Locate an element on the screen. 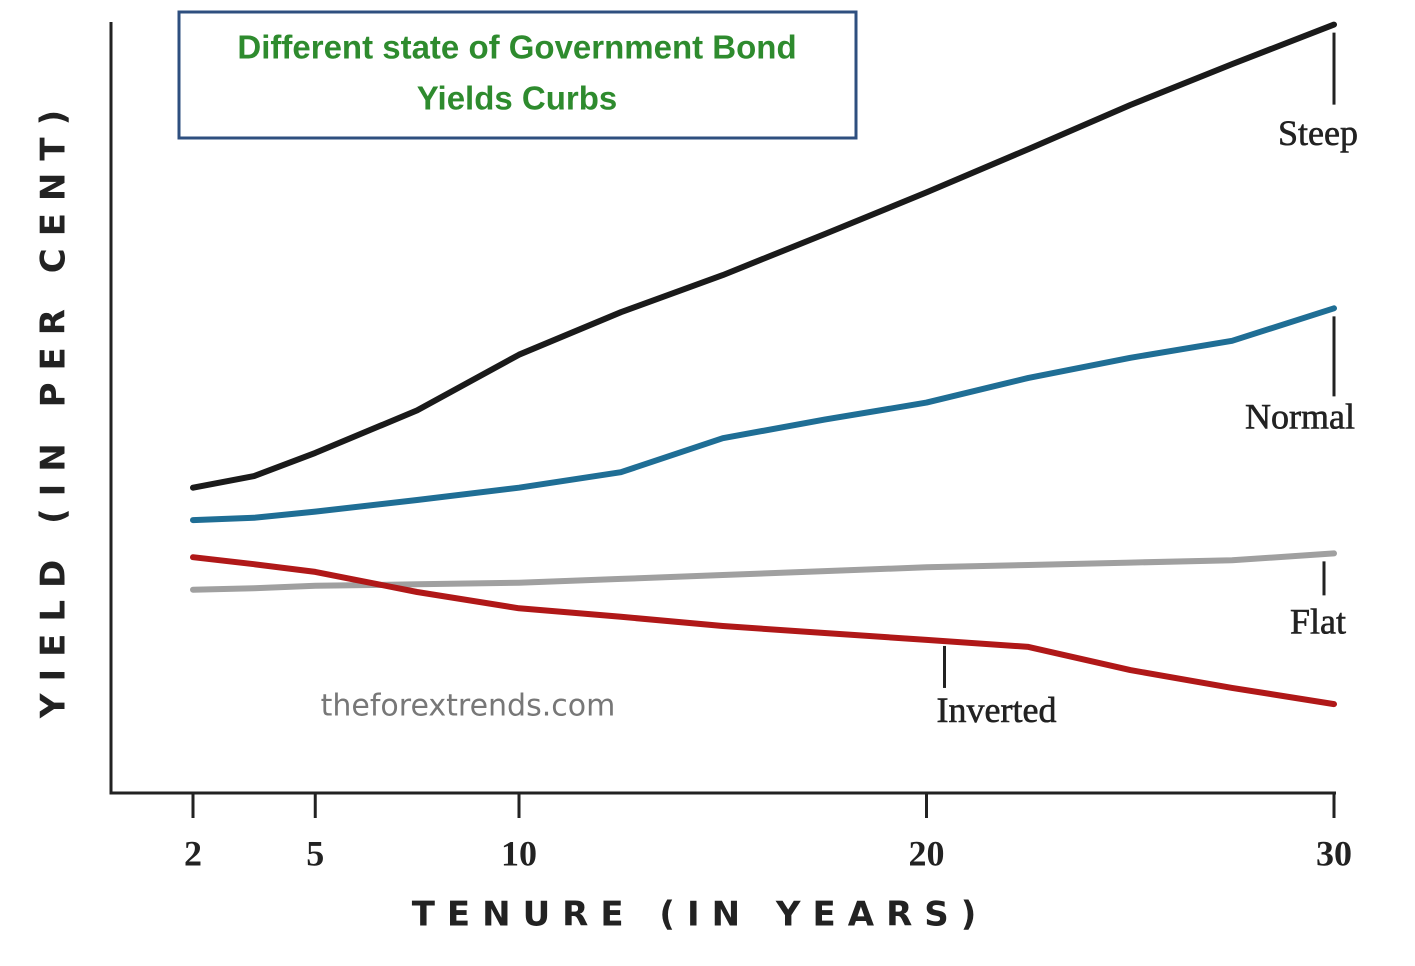 The height and width of the screenshot is (966, 1415). chart-title: Yields Curbs is located at coordinates (517, 98).